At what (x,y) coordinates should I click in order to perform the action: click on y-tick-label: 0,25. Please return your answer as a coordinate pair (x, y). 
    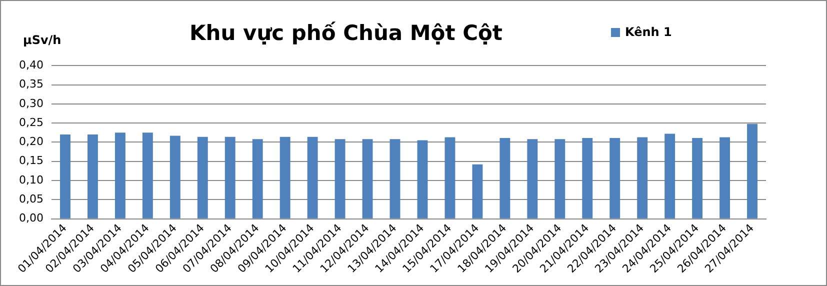
    Looking at the image, I should click on (31, 122).